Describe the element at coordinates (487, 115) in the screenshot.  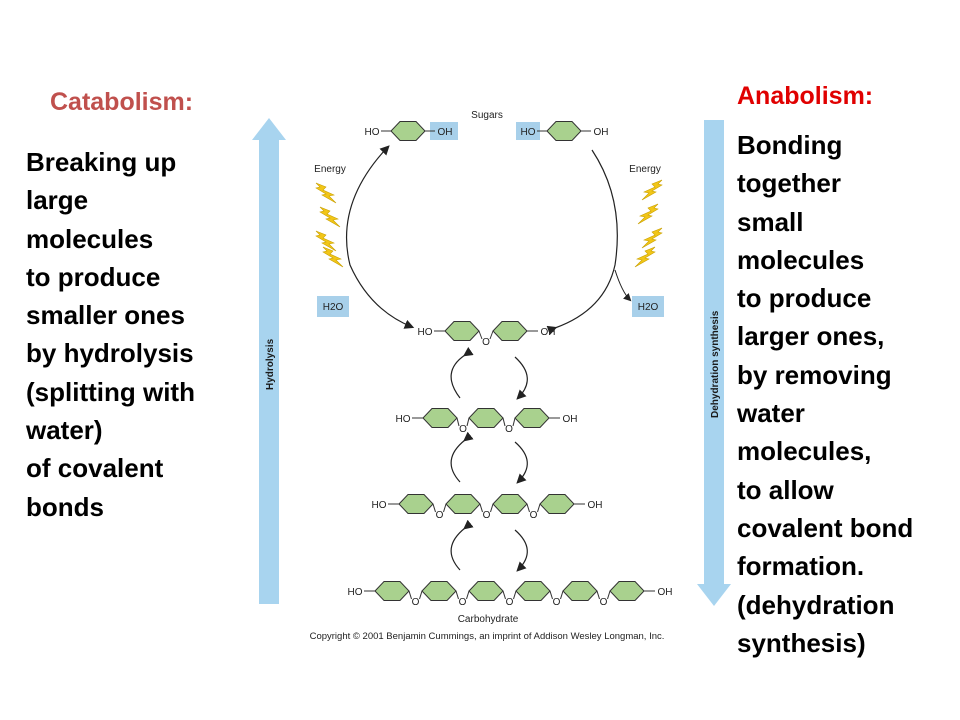
I see `sugars-label: Sugars` at that location.